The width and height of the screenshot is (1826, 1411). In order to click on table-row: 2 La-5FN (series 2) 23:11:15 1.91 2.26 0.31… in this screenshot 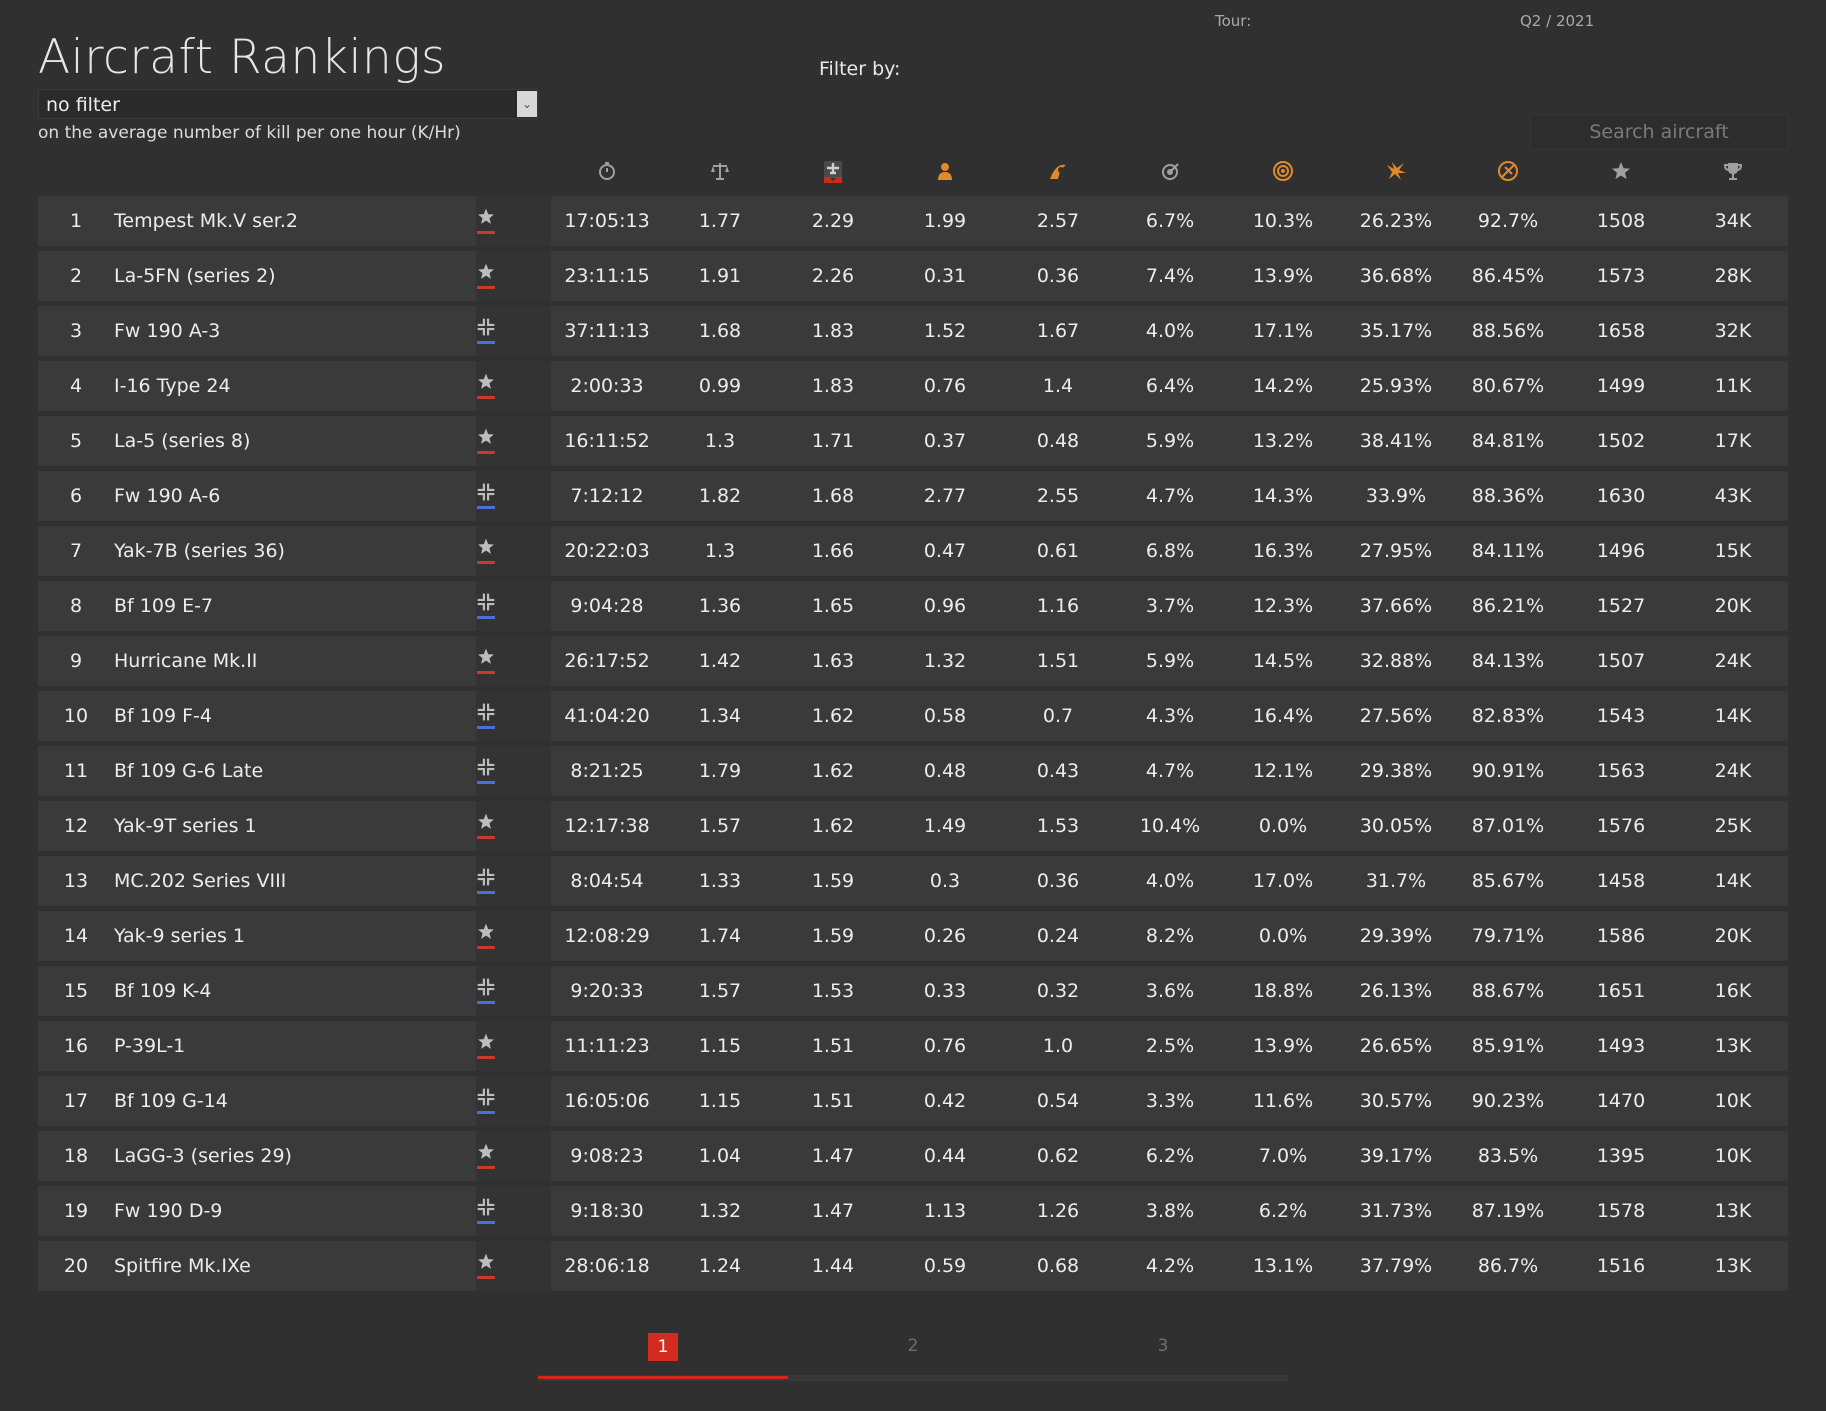, I will do `click(913, 276)`.